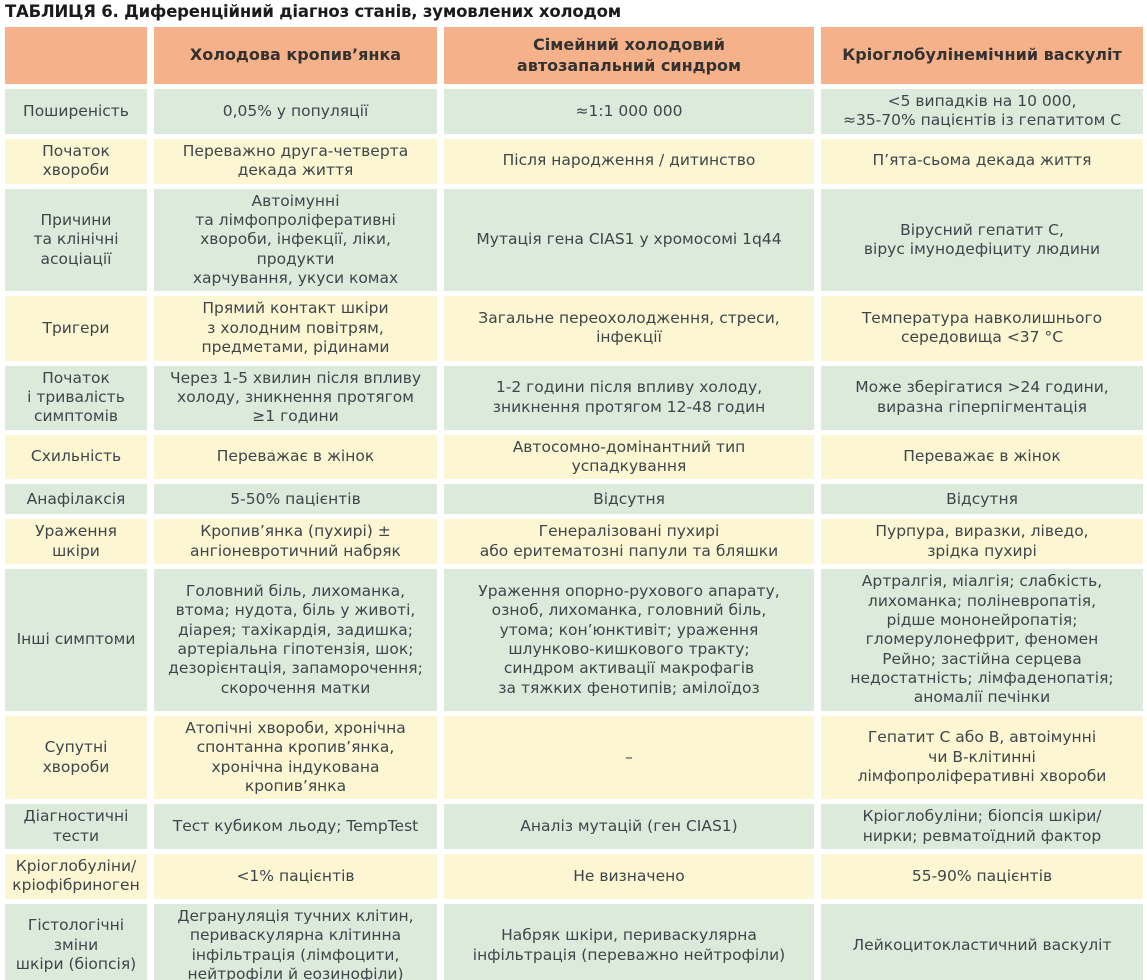 This screenshot has width=1147, height=980. I want to click on row-cell: П’ята-сьома декада життя, so click(982, 161).